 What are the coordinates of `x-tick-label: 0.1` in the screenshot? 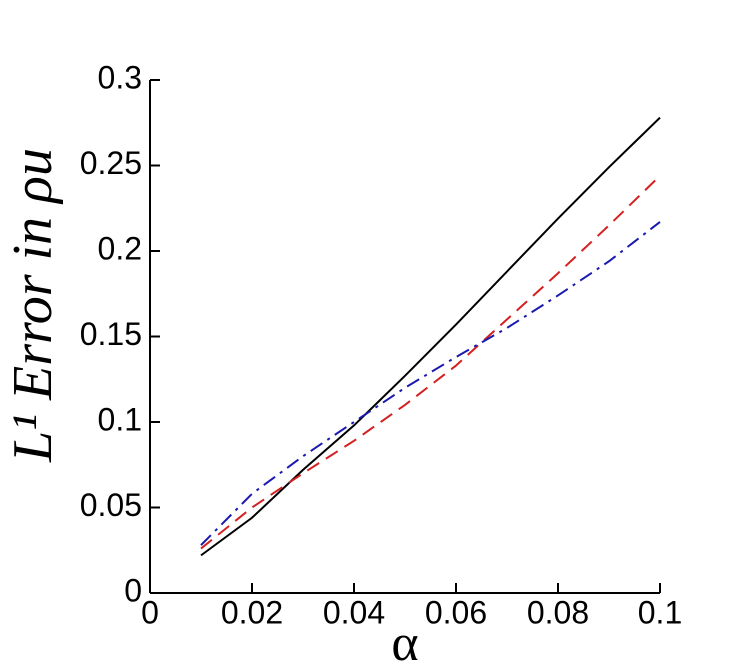 It's located at (660, 612).